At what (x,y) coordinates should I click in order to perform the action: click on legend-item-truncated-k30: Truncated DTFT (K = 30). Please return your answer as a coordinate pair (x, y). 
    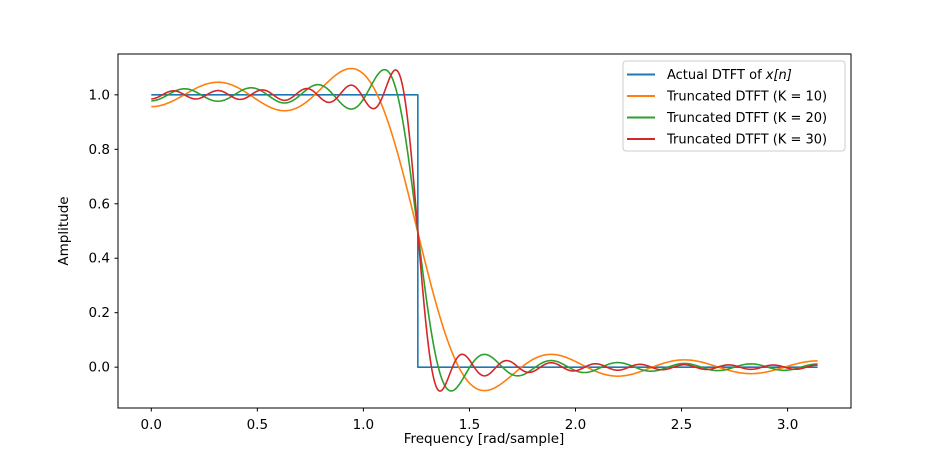
    Looking at the image, I should click on (727, 140).